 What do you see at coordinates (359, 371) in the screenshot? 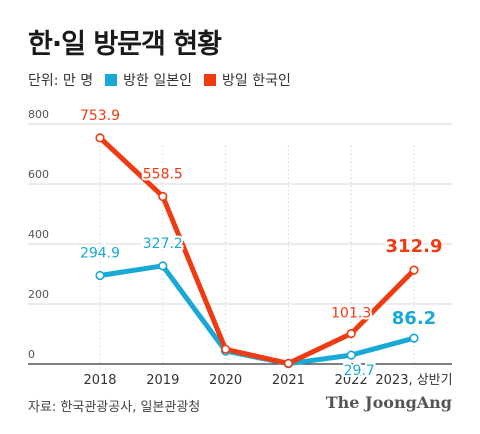
I see `data-label-s0-4: 29.7` at bounding box center [359, 371].